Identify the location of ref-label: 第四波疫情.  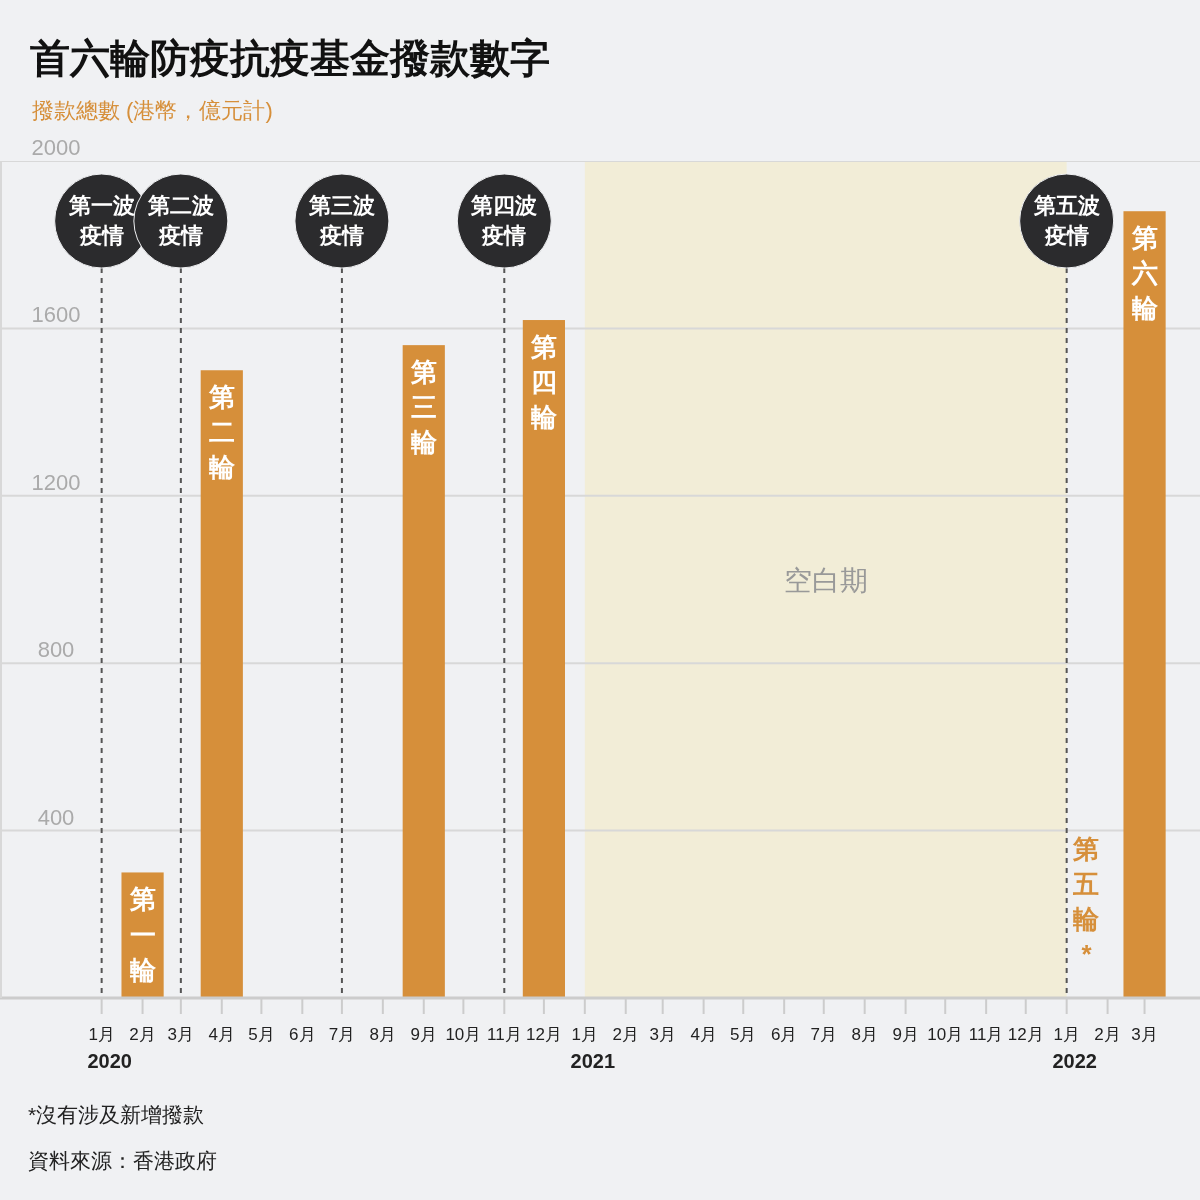
(504, 221).